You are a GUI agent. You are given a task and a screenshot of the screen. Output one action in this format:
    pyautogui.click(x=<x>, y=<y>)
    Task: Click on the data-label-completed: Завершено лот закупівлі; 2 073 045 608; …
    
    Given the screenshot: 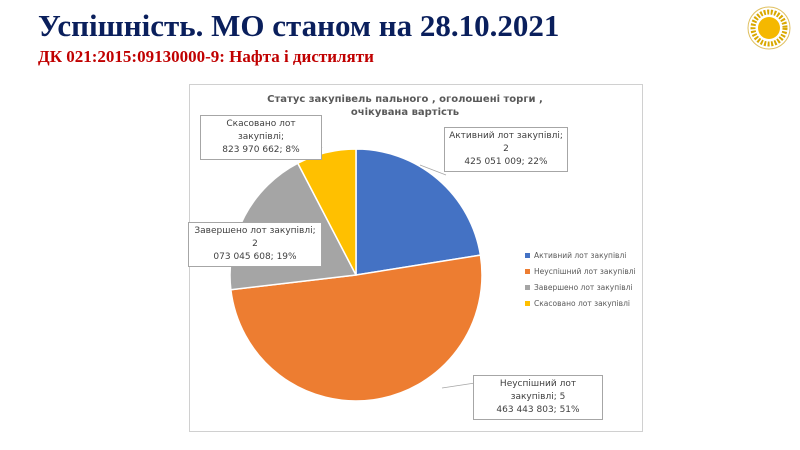 What is the action you would take?
    pyautogui.click(x=255, y=244)
    